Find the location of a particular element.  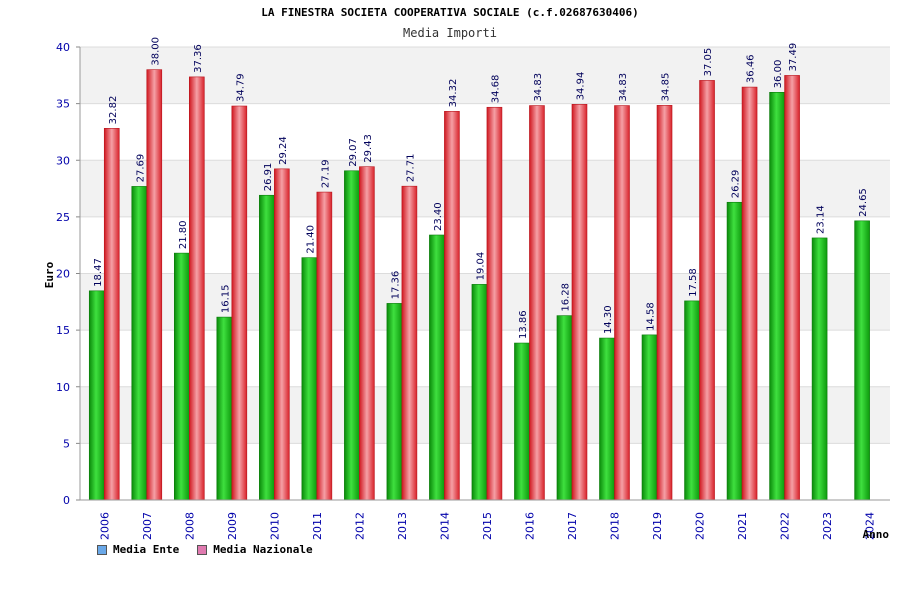

chart-subtitle: Media Importi is located at coordinates (450, 33).